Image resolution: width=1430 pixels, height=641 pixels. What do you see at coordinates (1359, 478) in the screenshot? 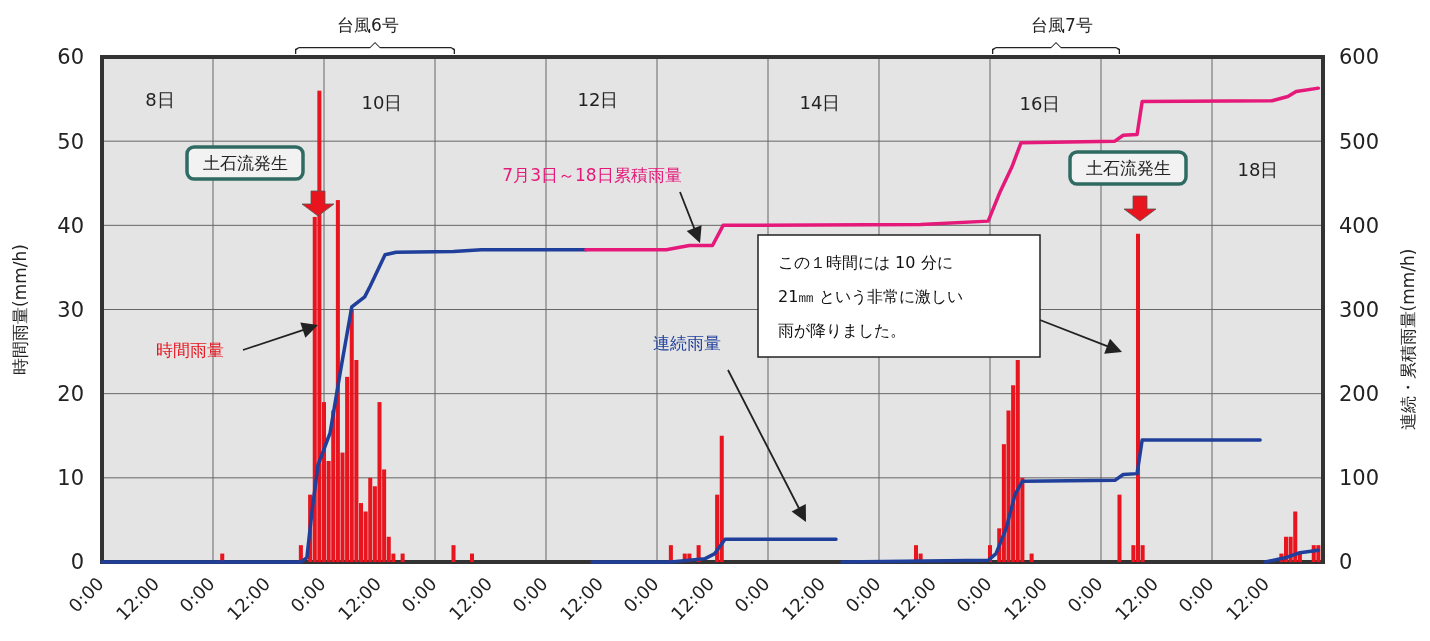
I see `y2-tick-label: 100` at bounding box center [1359, 478].